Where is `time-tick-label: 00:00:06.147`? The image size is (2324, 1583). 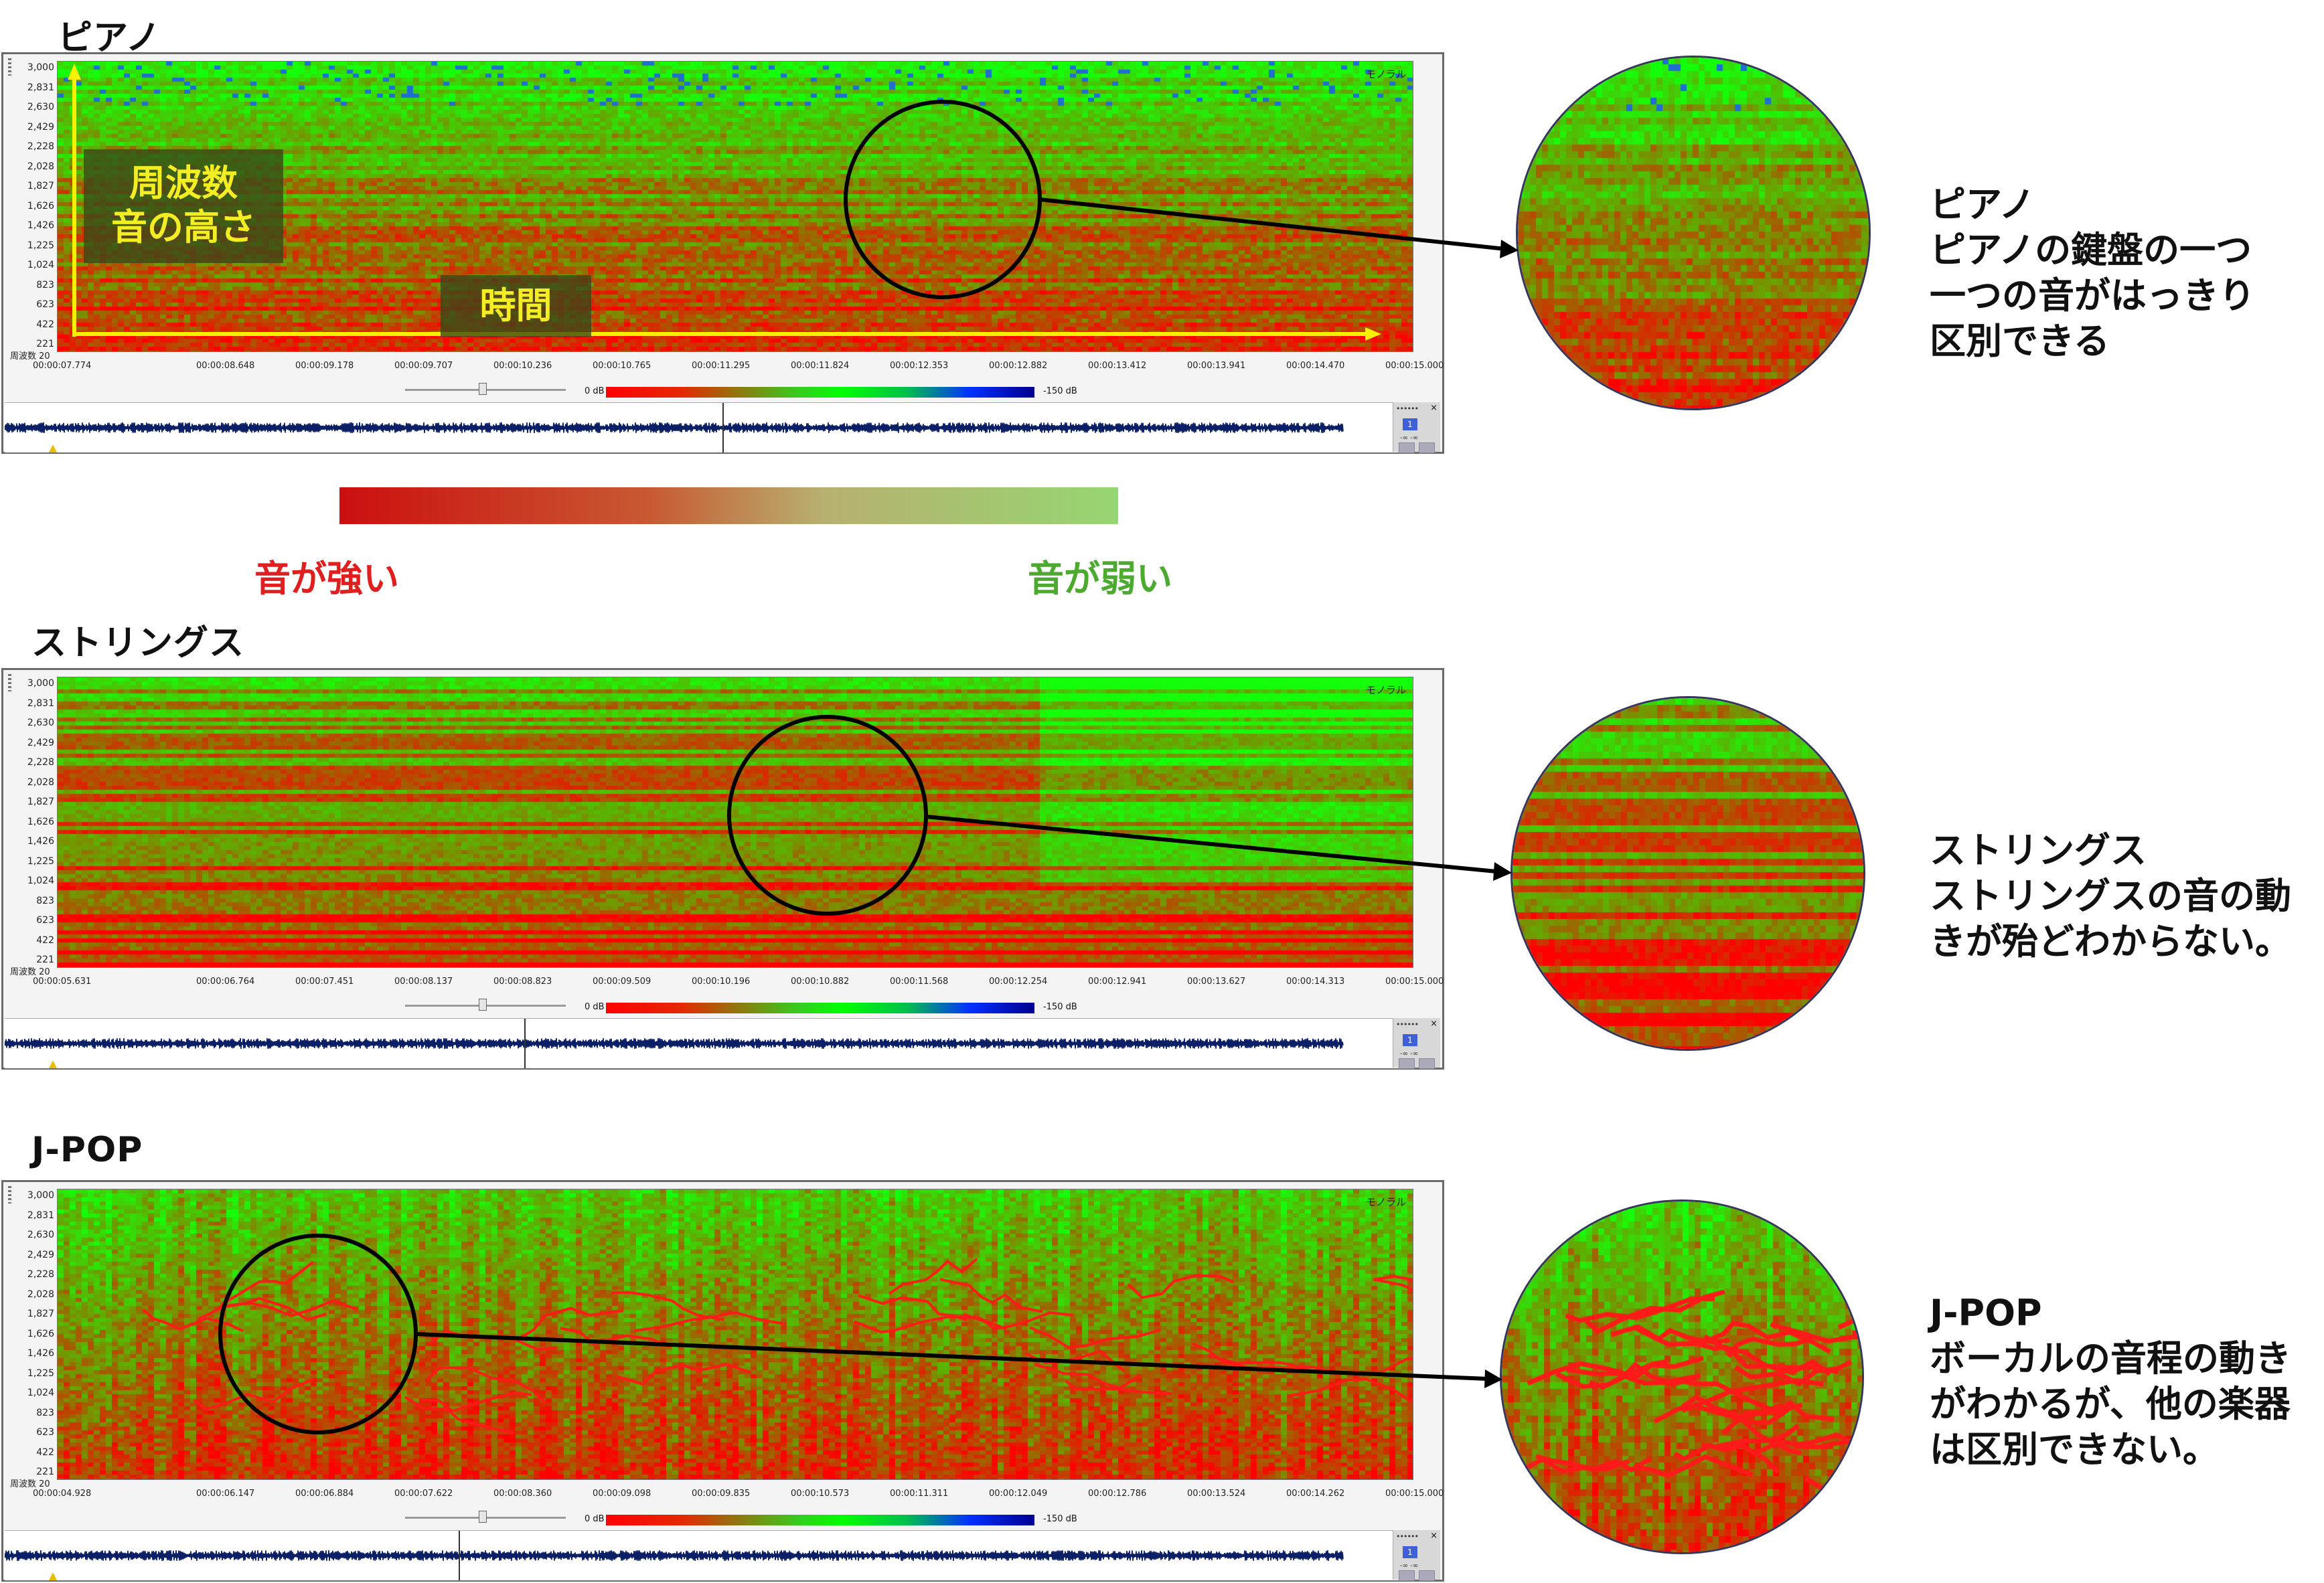 time-tick-label: 00:00:06.147 is located at coordinates (225, 1494).